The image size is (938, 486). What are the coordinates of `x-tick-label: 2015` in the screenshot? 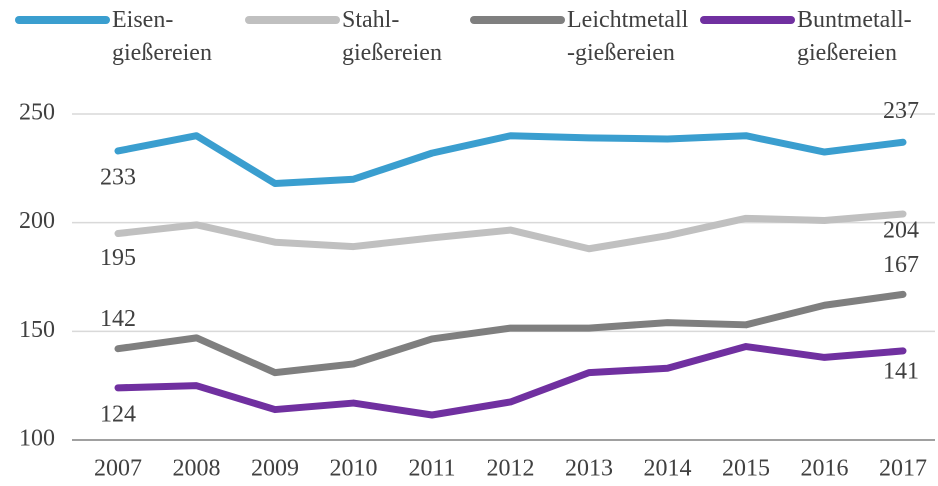 It's located at (746, 469).